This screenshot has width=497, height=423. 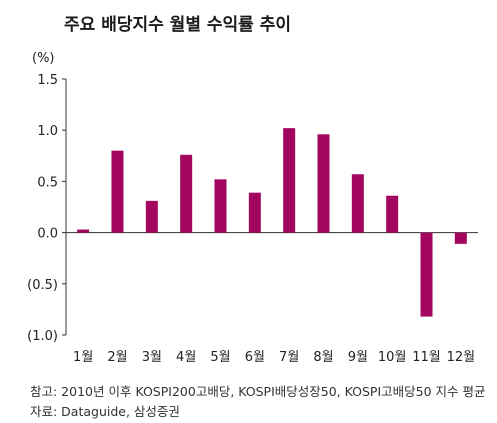 I want to click on x-tick-label: 4월, so click(x=186, y=357).